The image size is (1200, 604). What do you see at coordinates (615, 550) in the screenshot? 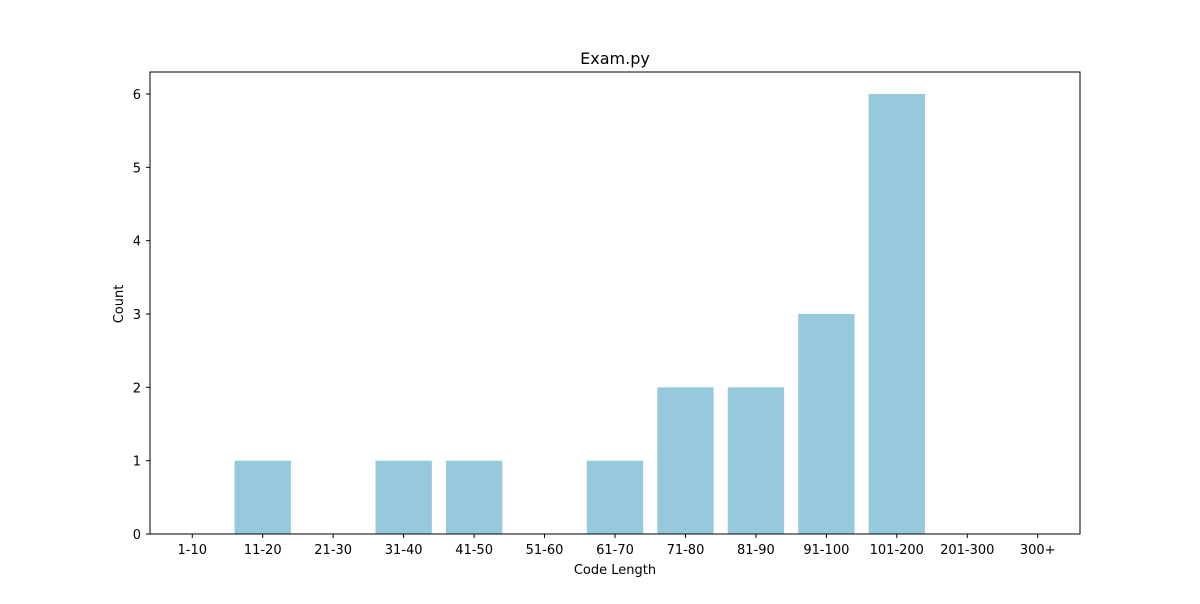
I see `x-tick-label: 61-70` at bounding box center [615, 550].